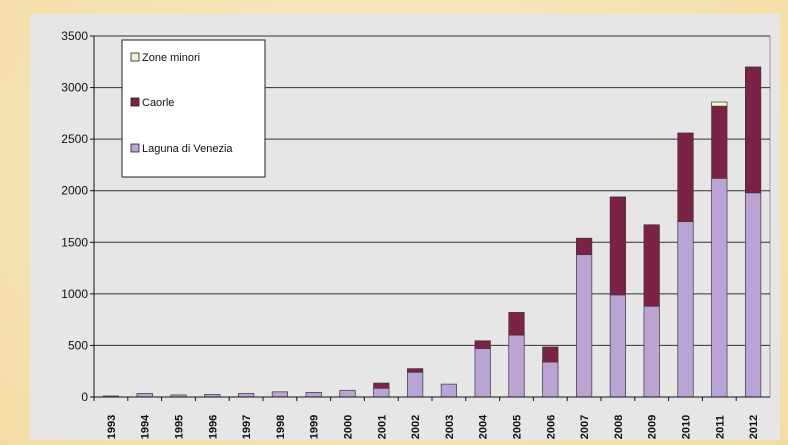 The width and height of the screenshot is (788, 445). I want to click on x-tick-label: 2008, so click(619, 427).